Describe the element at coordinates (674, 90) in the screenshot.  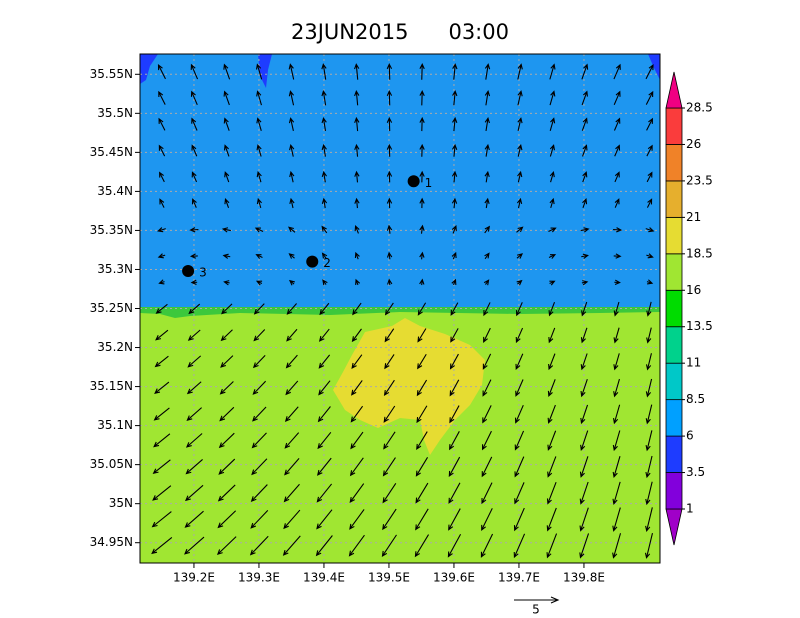
I see `colorbar-high` at that location.